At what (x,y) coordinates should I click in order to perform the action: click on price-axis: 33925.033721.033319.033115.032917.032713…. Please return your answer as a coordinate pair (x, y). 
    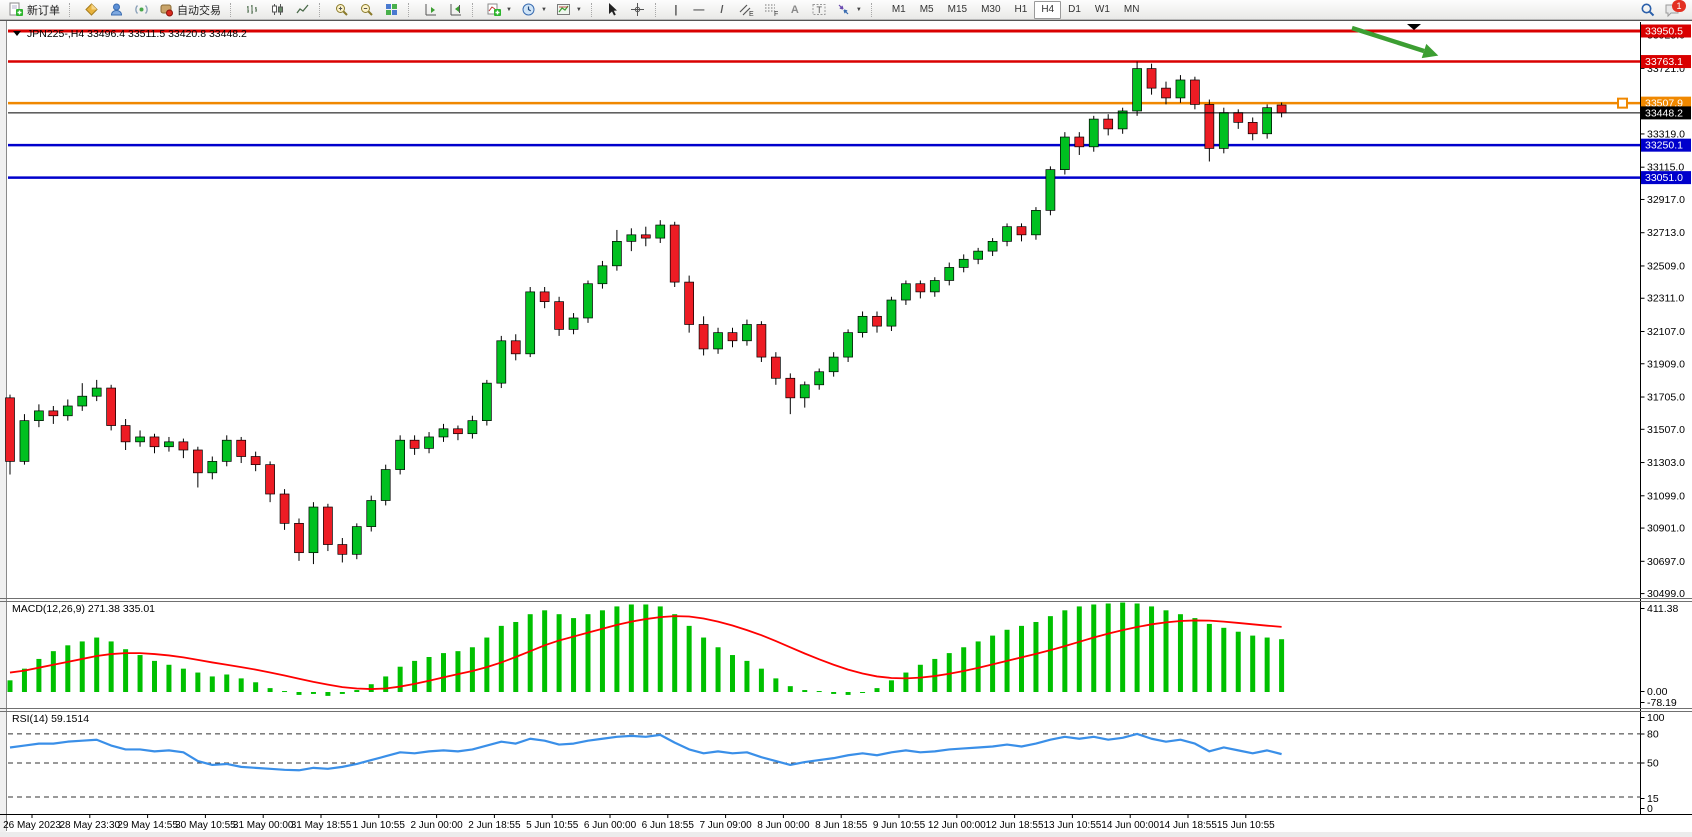
    Looking at the image, I should click on (1666, 418).